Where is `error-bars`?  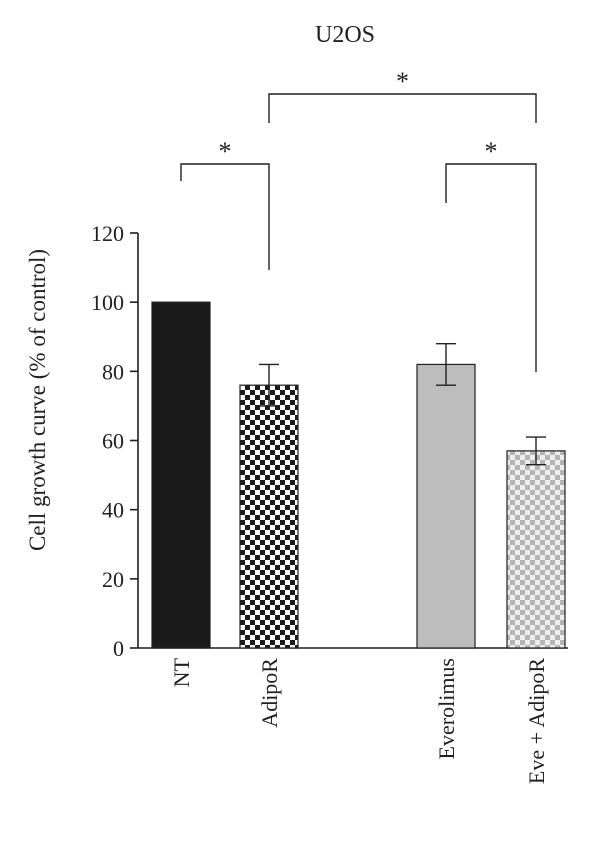
error-bars is located at coordinates (402, 404).